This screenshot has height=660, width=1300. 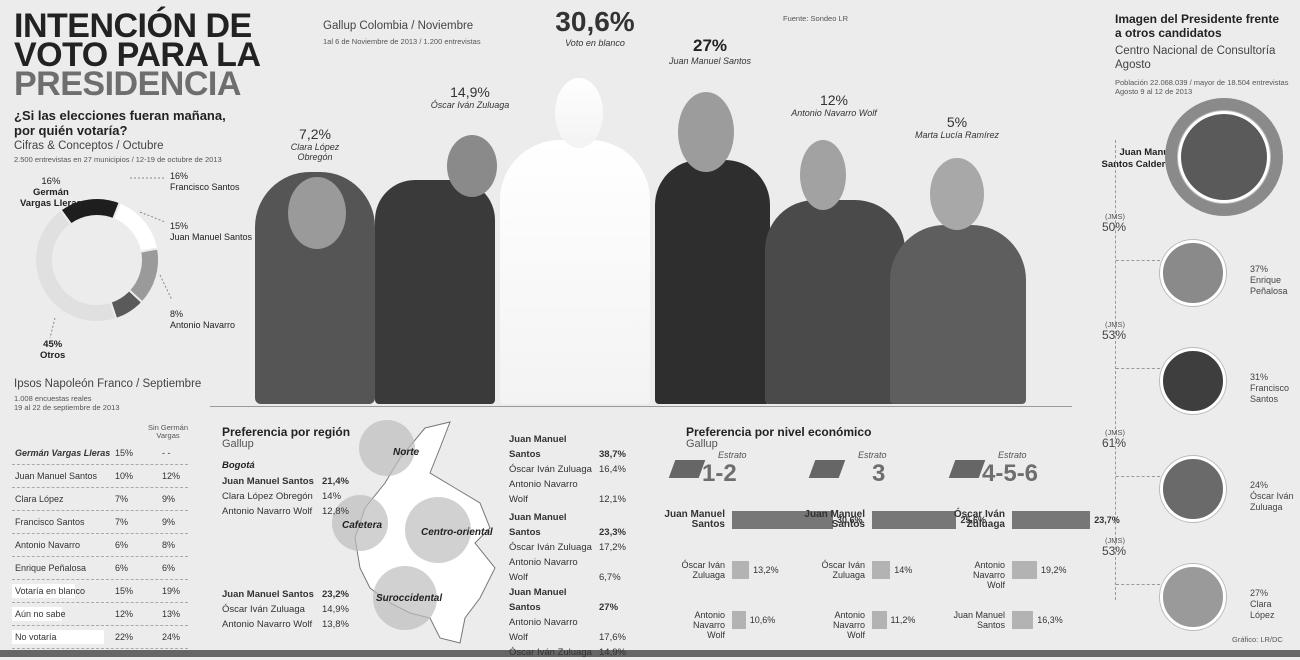 What do you see at coordinates (177, 314) in the screenshot?
I see `donut-navarro-pct: 8%` at bounding box center [177, 314].